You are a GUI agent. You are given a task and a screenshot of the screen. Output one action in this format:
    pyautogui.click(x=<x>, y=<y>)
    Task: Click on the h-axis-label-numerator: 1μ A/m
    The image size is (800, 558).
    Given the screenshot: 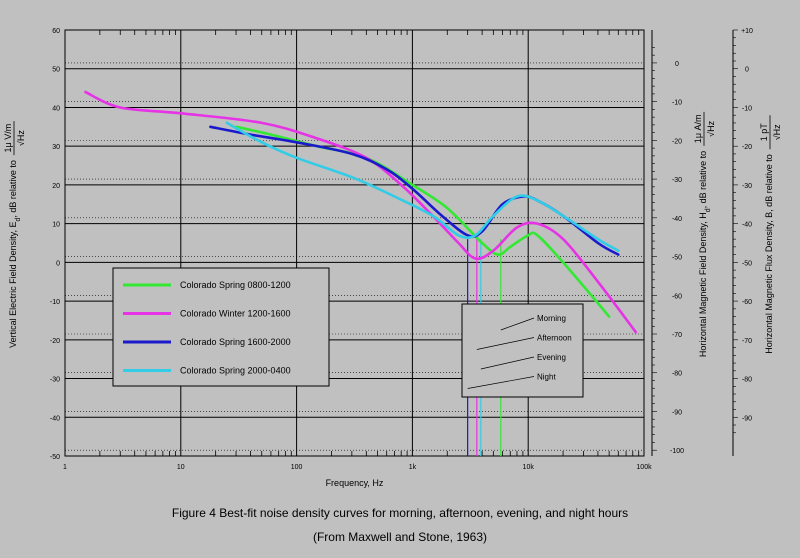 What is the action you would take?
    pyautogui.click(x=698, y=128)
    